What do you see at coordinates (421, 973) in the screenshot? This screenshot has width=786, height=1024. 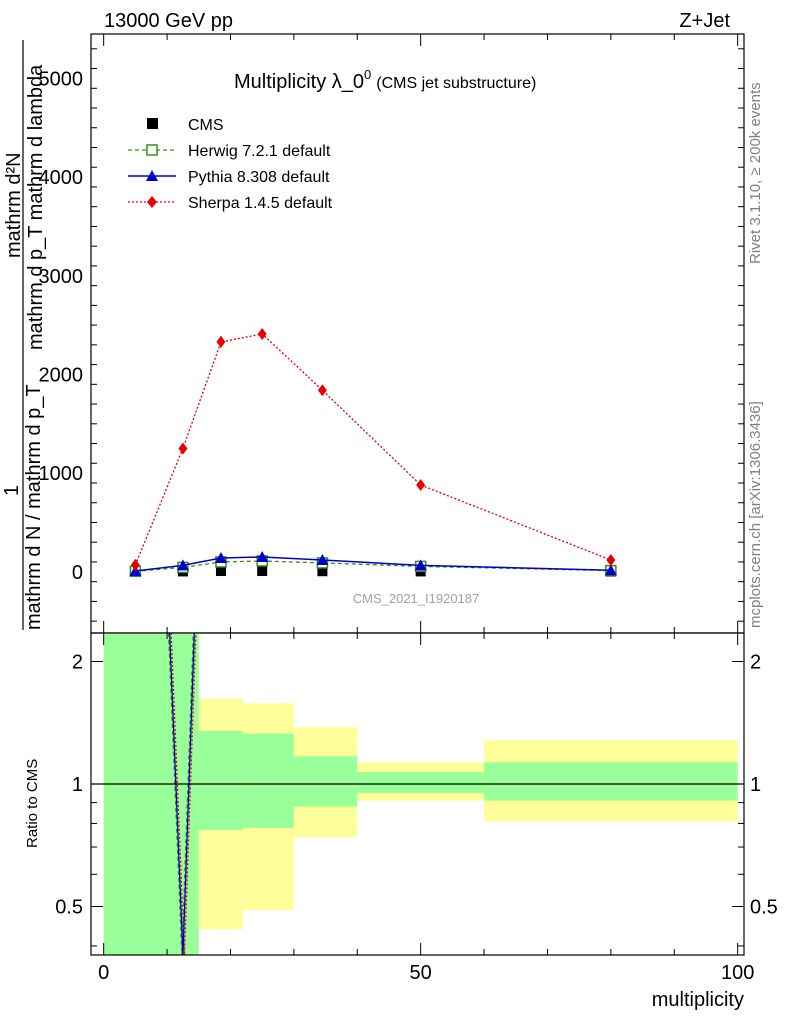 I see `x-tick-label: 50` at bounding box center [421, 973].